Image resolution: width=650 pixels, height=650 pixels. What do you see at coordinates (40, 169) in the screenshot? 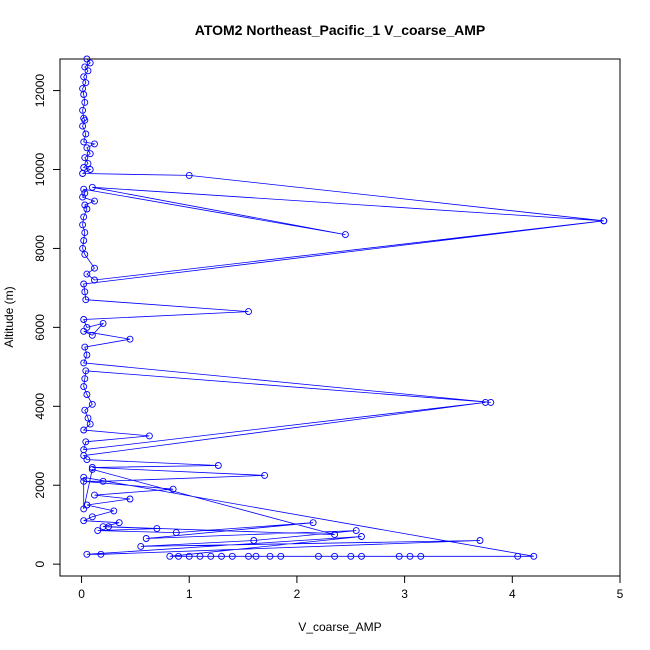
I see `y-tick-label: 10000` at bounding box center [40, 169].